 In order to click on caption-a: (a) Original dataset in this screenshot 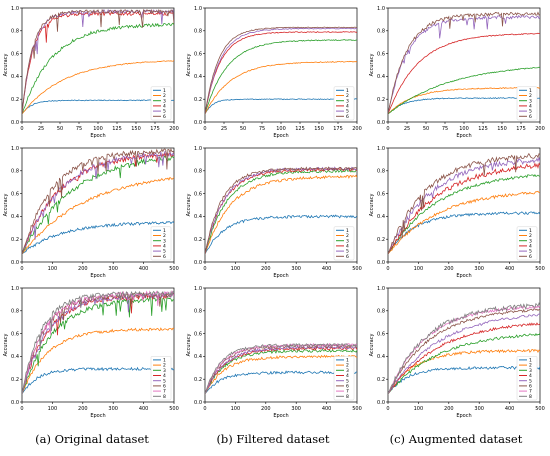, I will do `click(92, 439)`.